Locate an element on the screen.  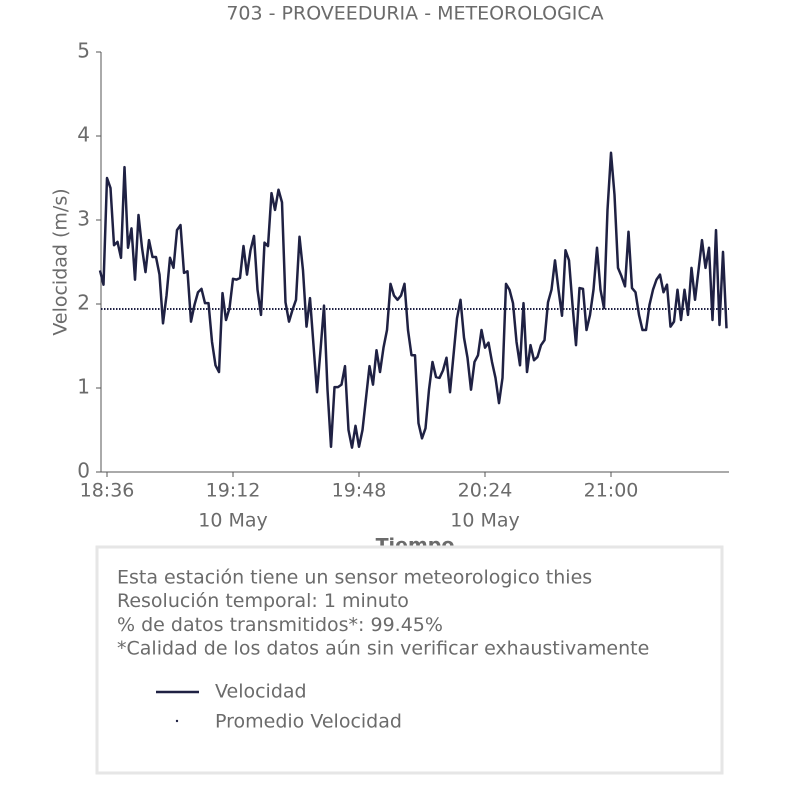
note-line: Resolución temporal: 1 minuto is located at coordinates (263, 601).